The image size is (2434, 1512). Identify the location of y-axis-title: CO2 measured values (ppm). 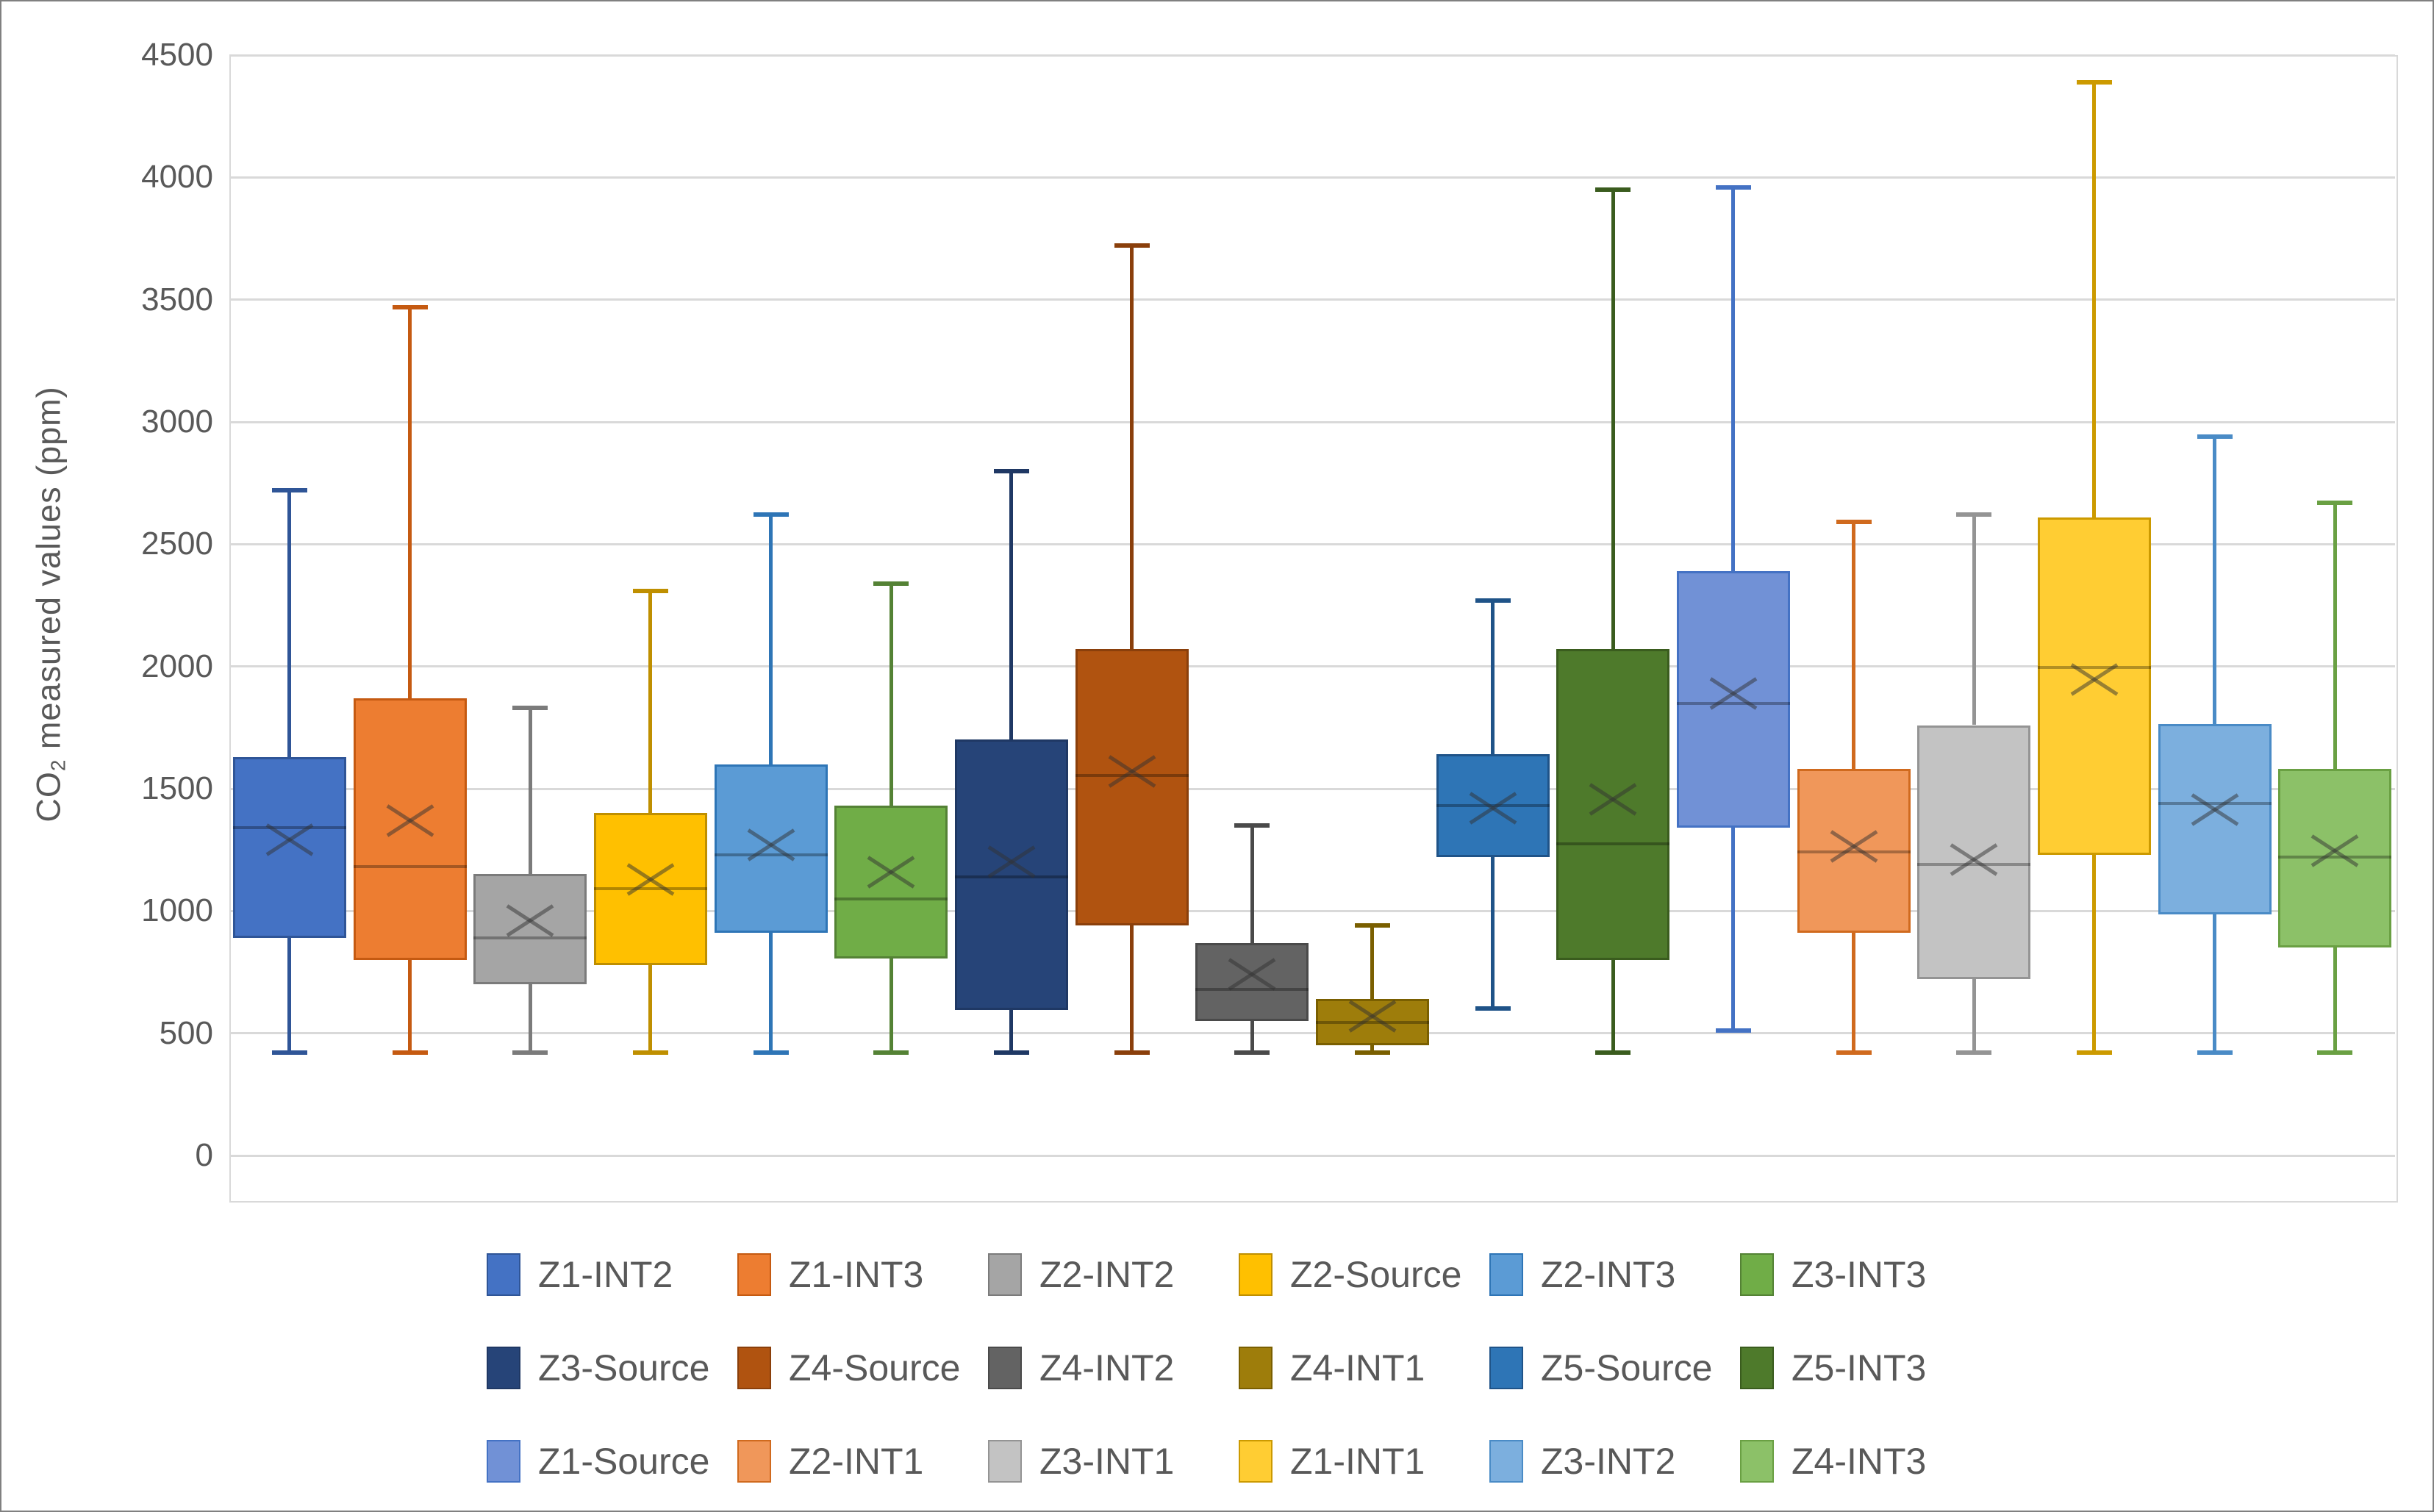
(50, 604).